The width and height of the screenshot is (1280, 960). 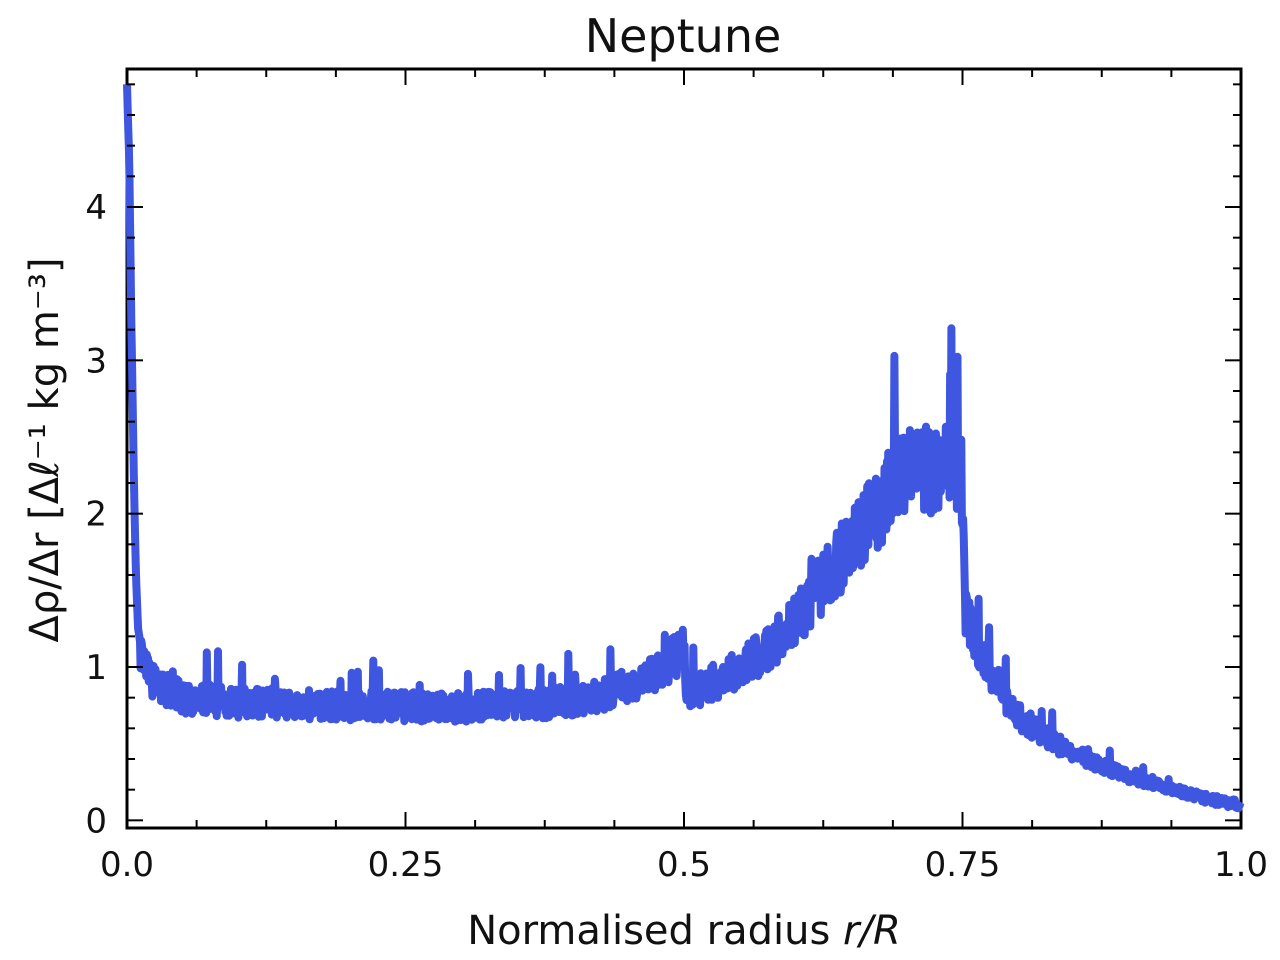 What do you see at coordinates (127, 865) in the screenshot?
I see `x-tick-label: 0.0` at bounding box center [127, 865].